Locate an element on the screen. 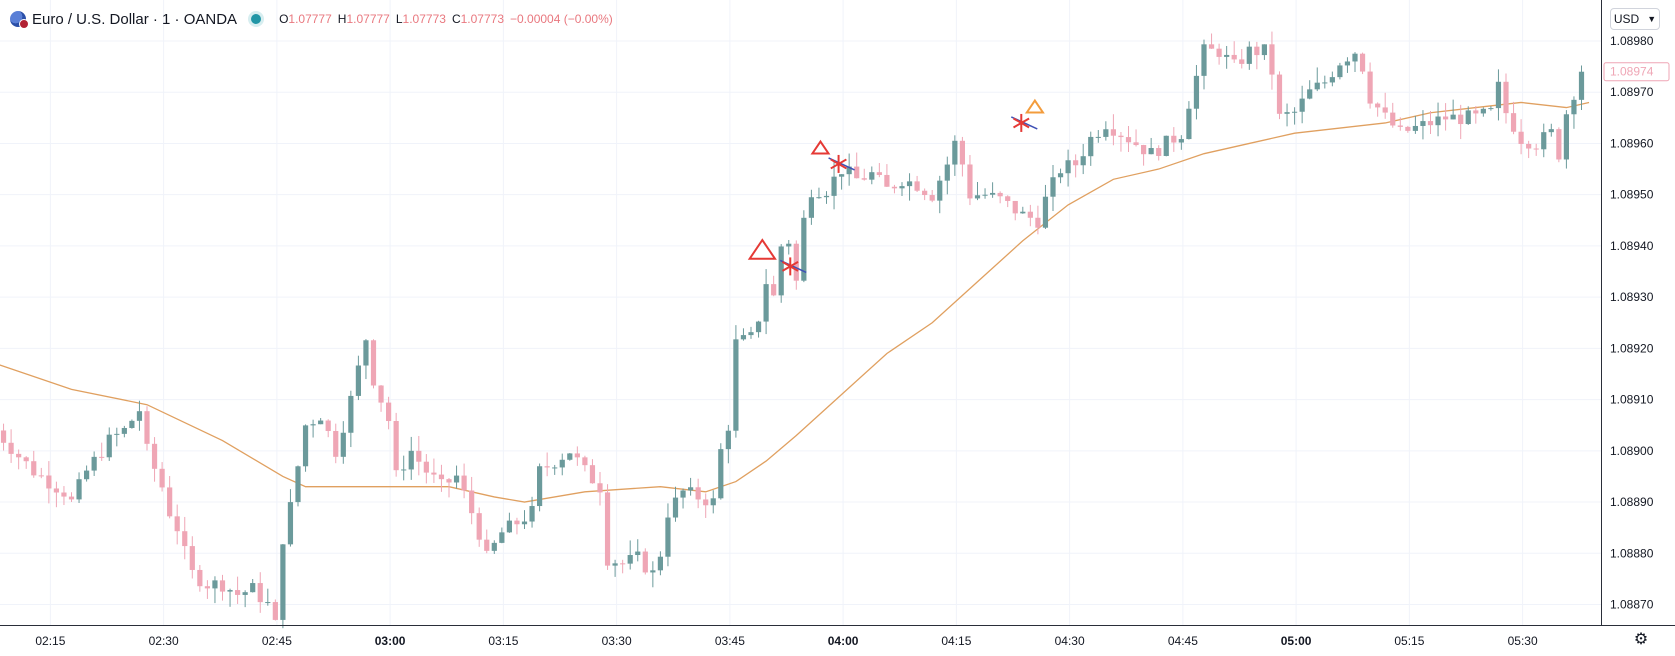  x-tick-label: 03:15 is located at coordinates (503, 641).